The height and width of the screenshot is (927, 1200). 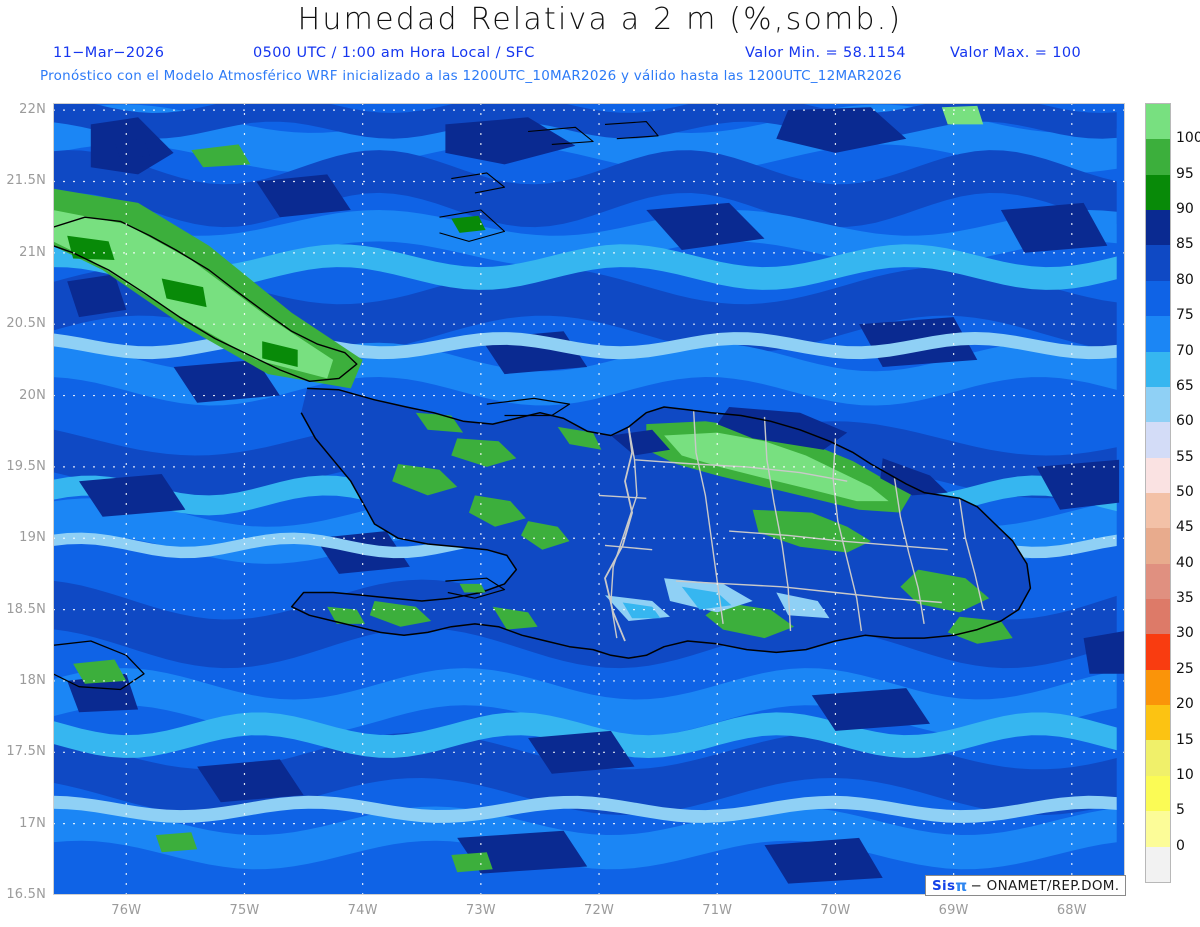 I want to click on colorbar-tick-label: 70, so click(x=1185, y=350).